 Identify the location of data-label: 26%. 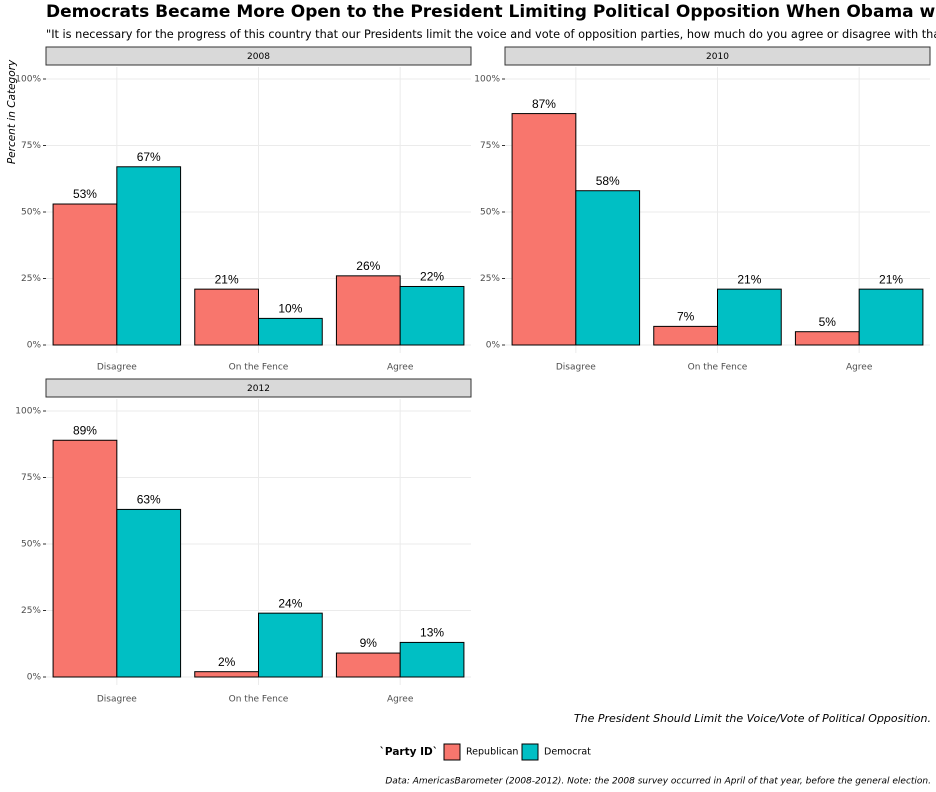
(368, 266).